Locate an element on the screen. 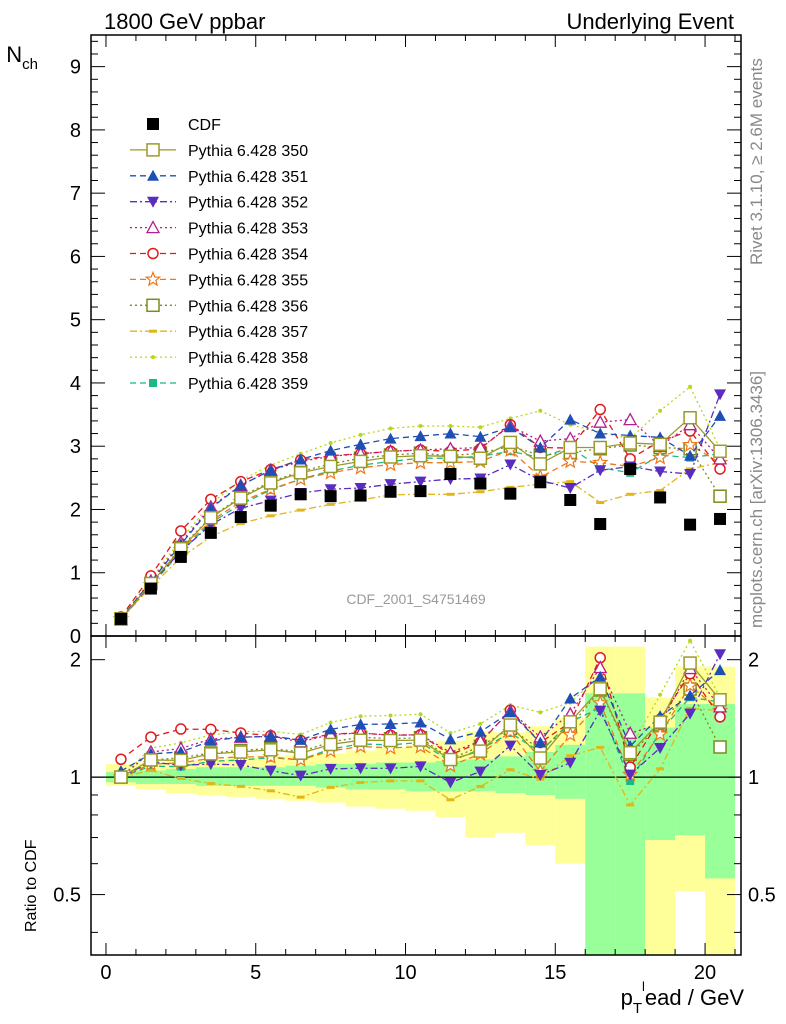 The image size is (786, 1024). x-tick-label: 0 is located at coordinates (105, 973).